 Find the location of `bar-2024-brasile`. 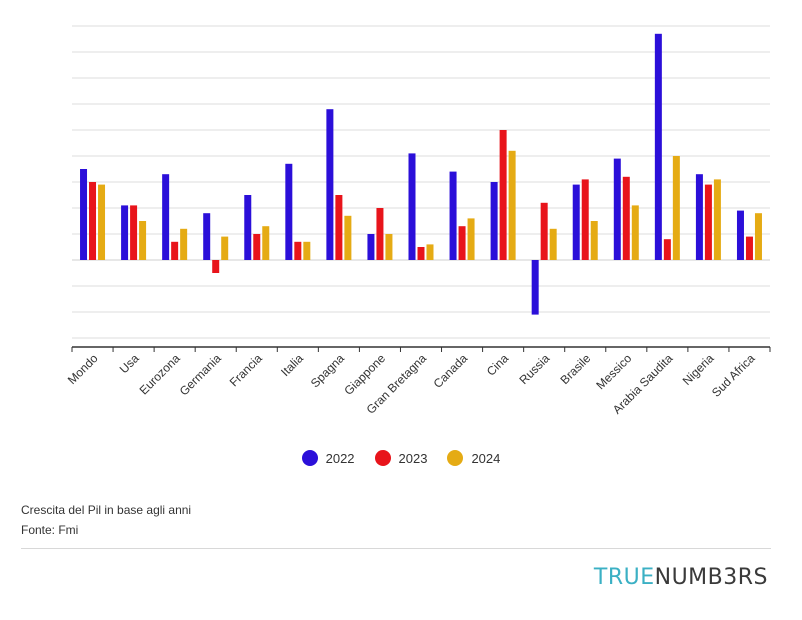

bar-2024-brasile is located at coordinates (594, 240).